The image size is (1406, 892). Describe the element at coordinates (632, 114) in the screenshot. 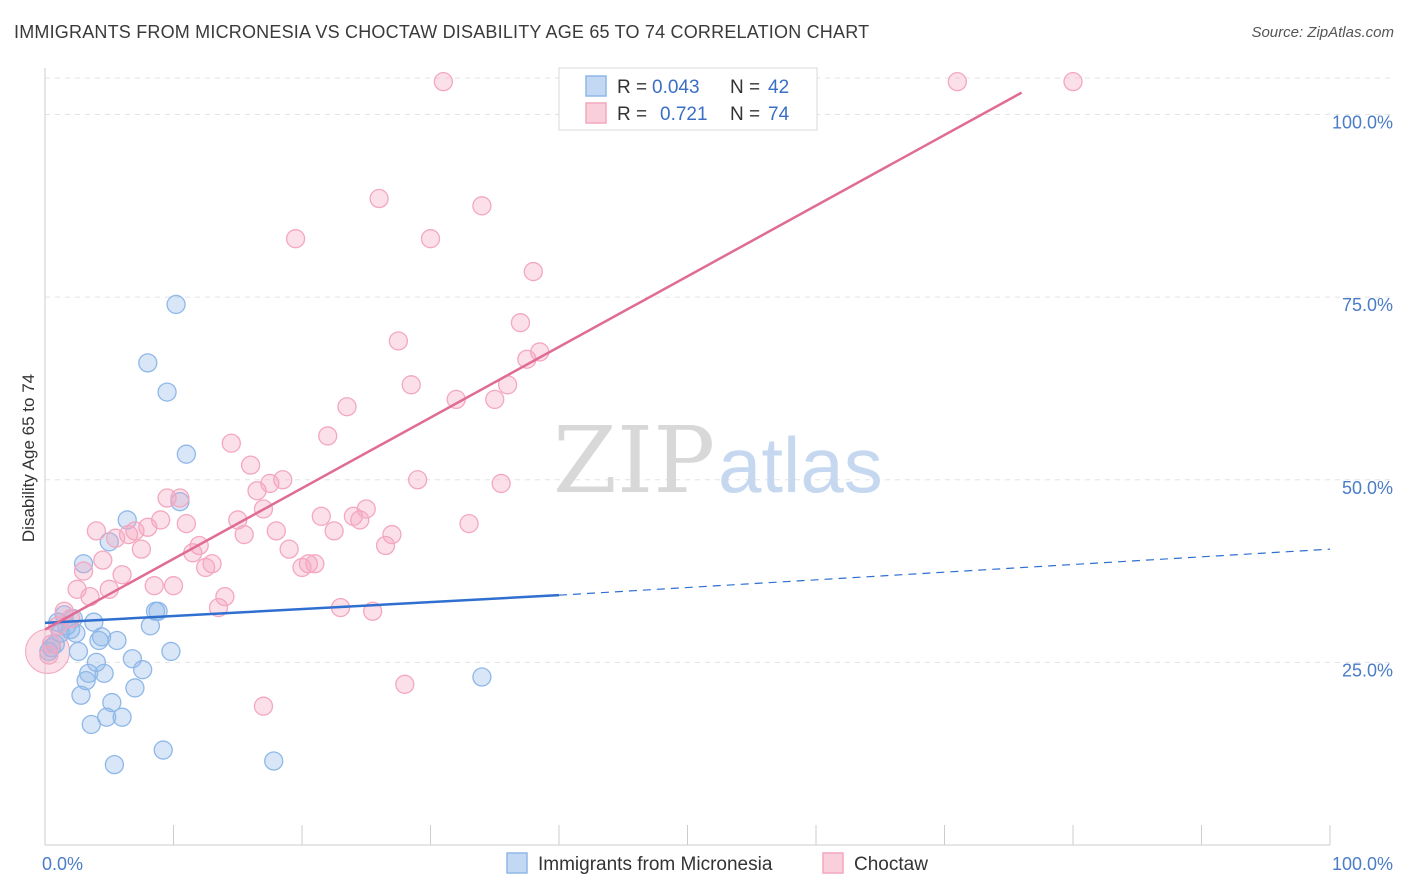

I see `legend-r-label-2: R =` at that location.